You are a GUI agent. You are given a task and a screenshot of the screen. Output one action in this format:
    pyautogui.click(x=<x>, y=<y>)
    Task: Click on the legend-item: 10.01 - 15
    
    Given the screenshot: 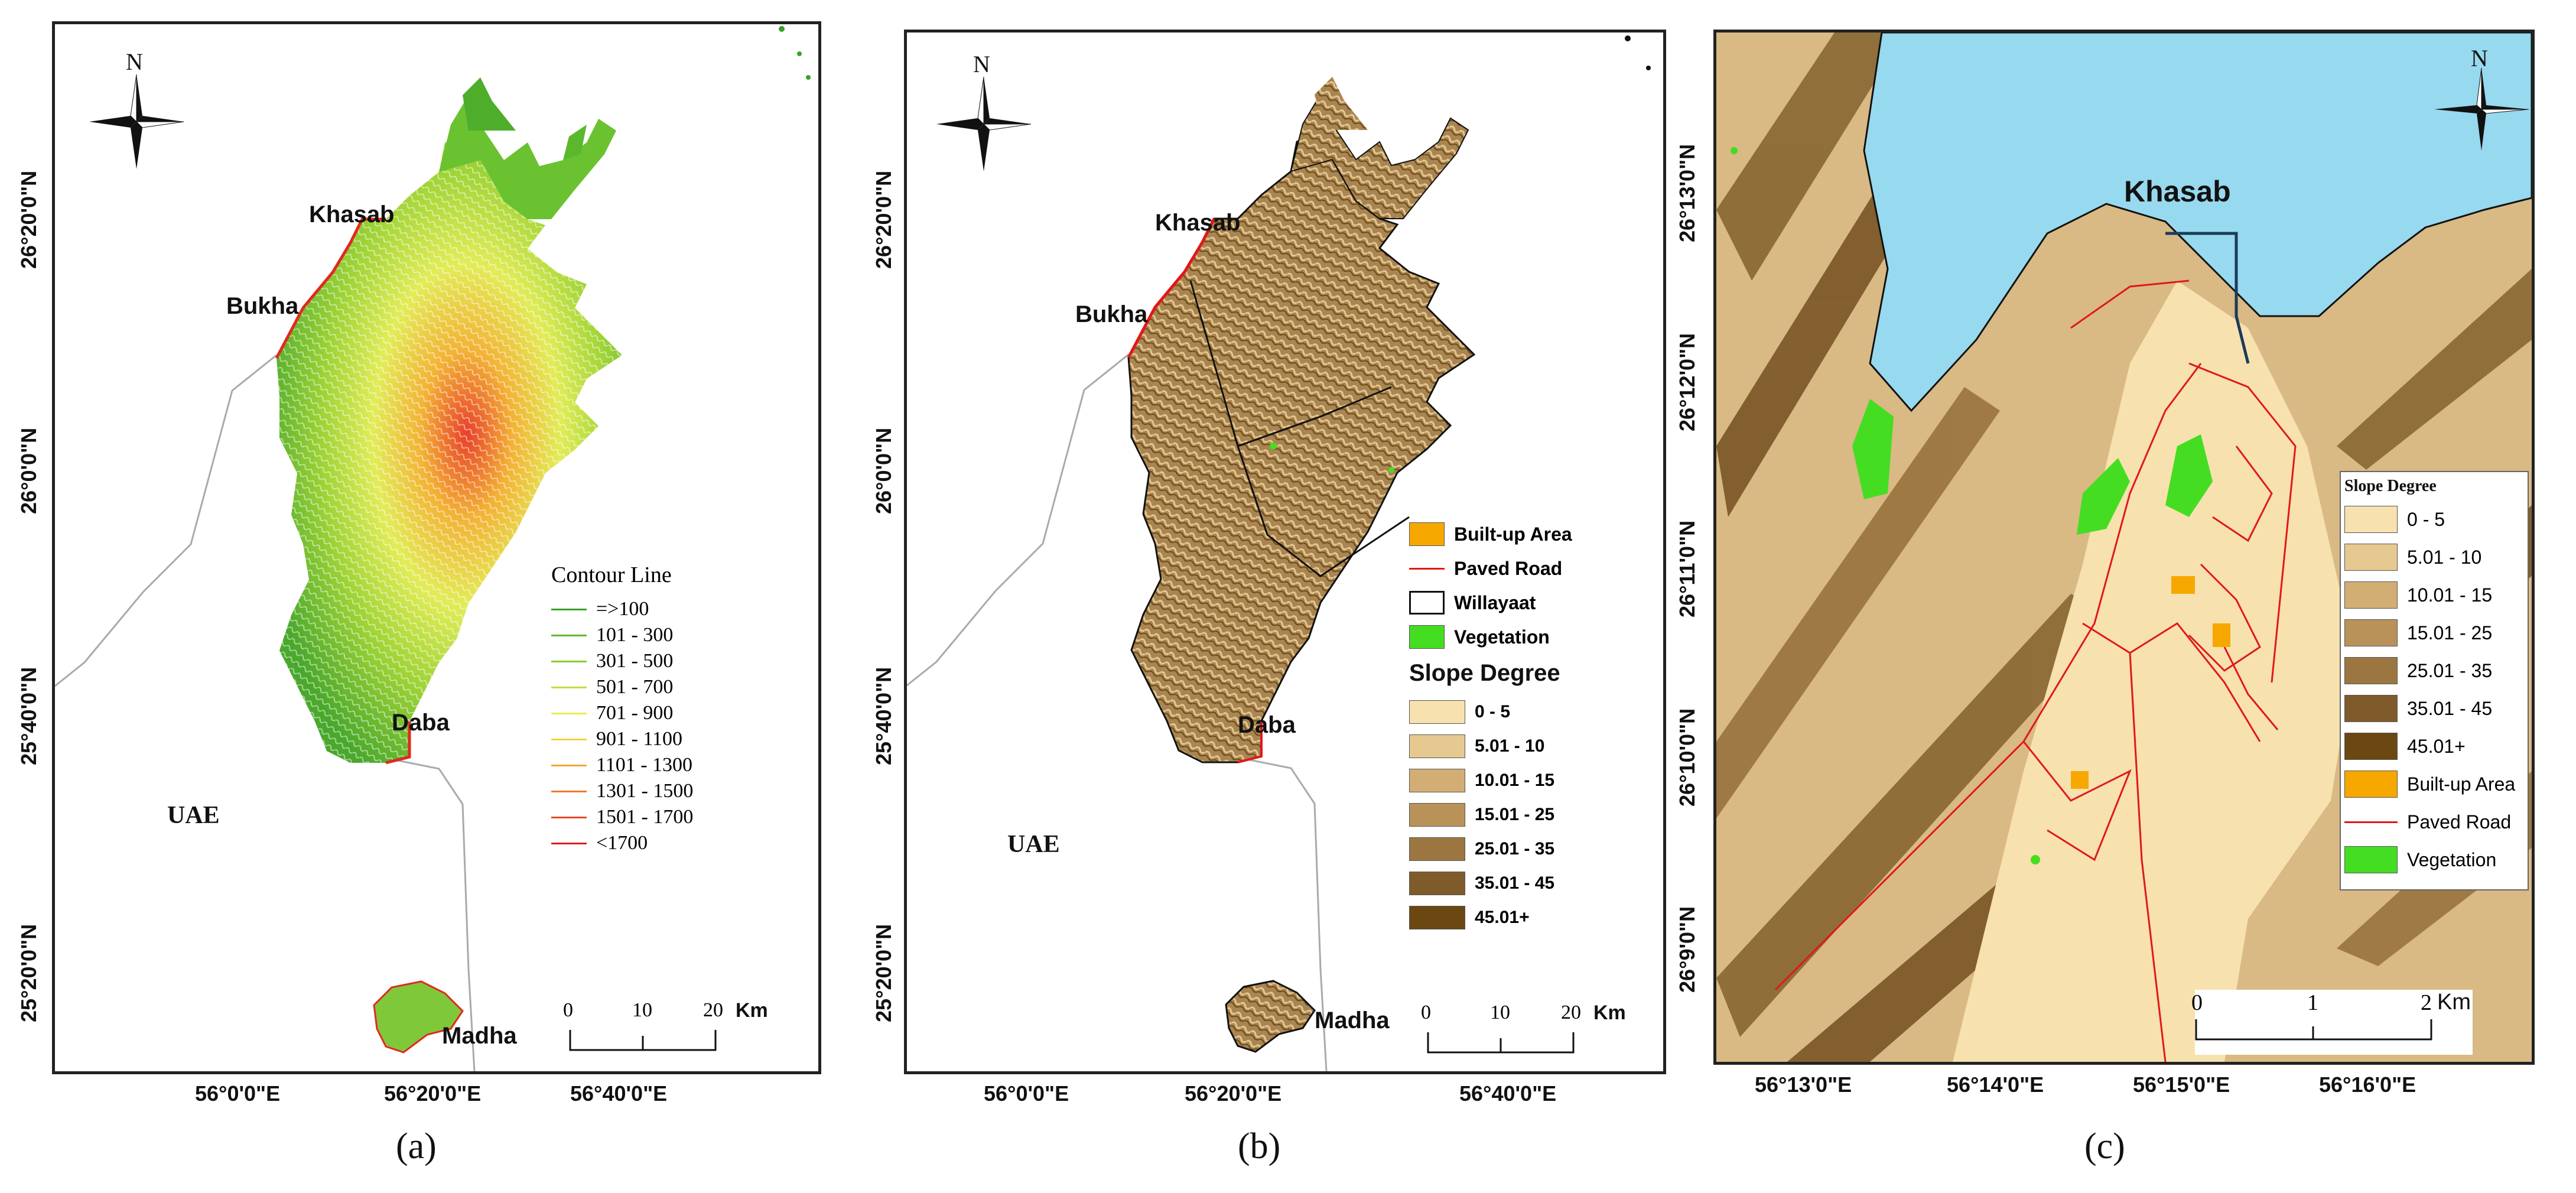 What is the action you would take?
    pyautogui.click(x=1533, y=780)
    